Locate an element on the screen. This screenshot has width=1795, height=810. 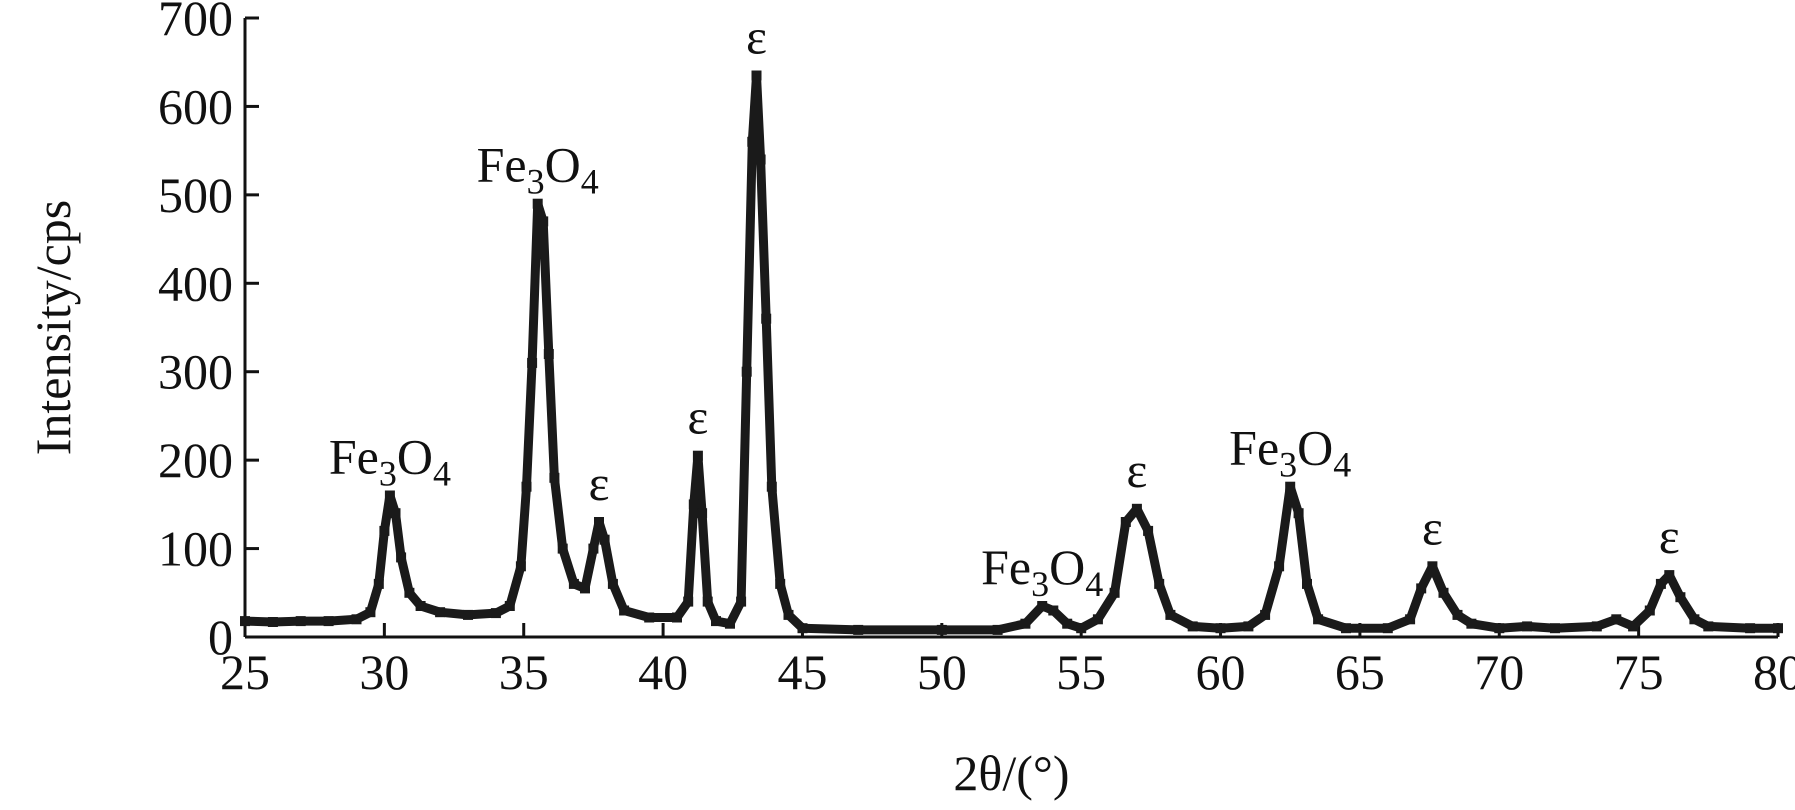
x-tick-label: 30 is located at coordinates (384, 672).